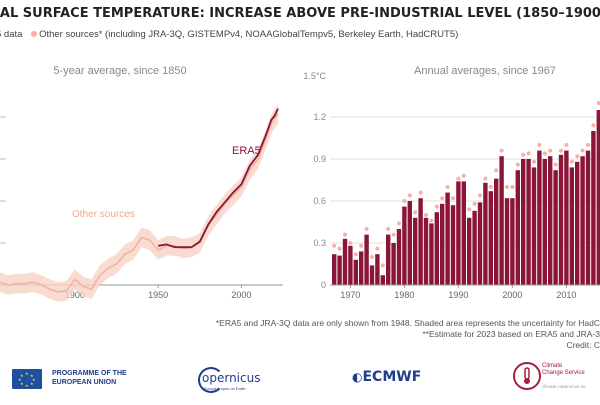 The image size is (600, 405). I want to click on left-x-tick-label-0: 1900, so click(75, 295).